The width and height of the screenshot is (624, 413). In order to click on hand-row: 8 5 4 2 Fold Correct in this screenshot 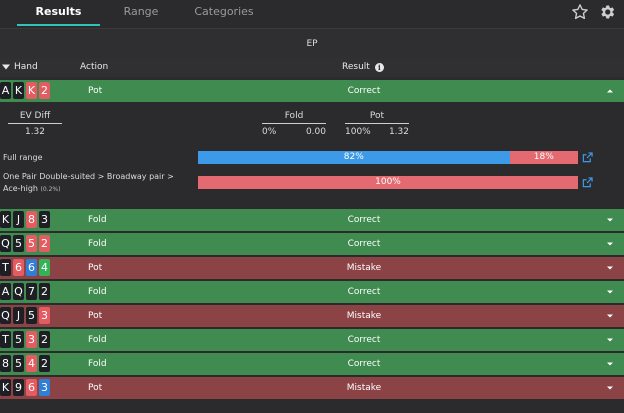, I will do `click(312, 364)`.